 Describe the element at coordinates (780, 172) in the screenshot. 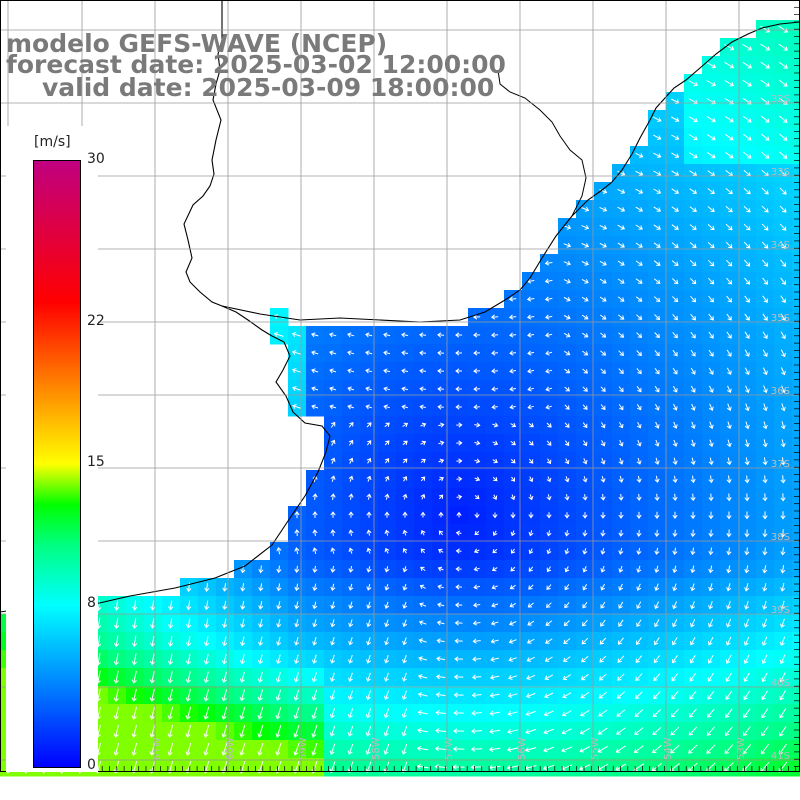

I see `latitude-label: 33S` at that location.